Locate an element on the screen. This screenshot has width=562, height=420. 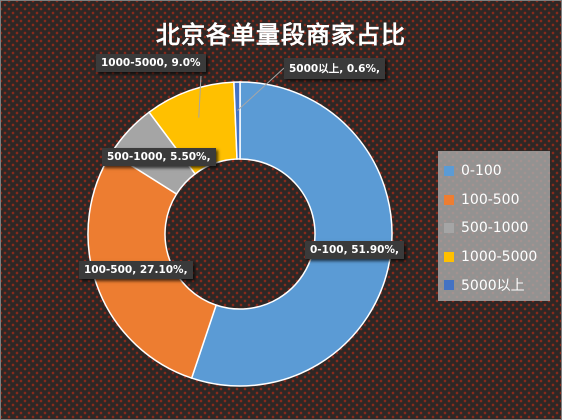
legend-item-0-100: 0-100 is located at coordinates (497, 171).